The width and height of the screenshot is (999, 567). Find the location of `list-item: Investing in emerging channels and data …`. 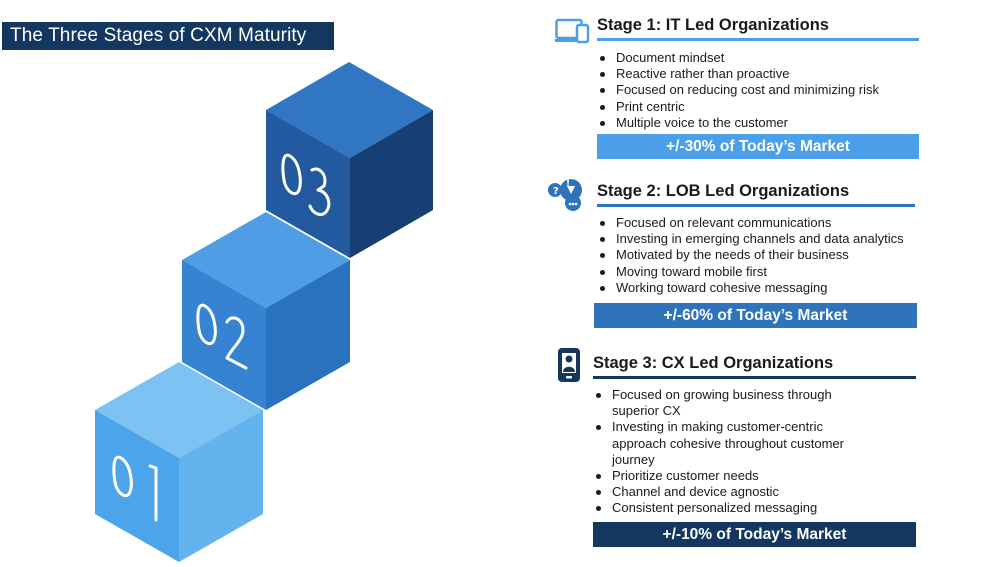

list-item: Investing in emerging channels and data … is located at coordinates (762, 239).